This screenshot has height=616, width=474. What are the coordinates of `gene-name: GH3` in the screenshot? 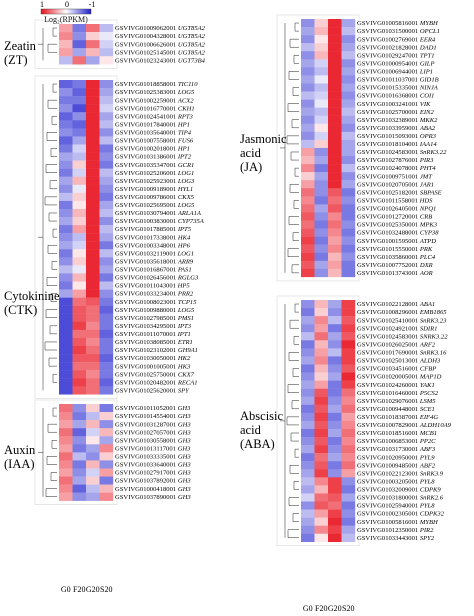 It's located at (185, 440).